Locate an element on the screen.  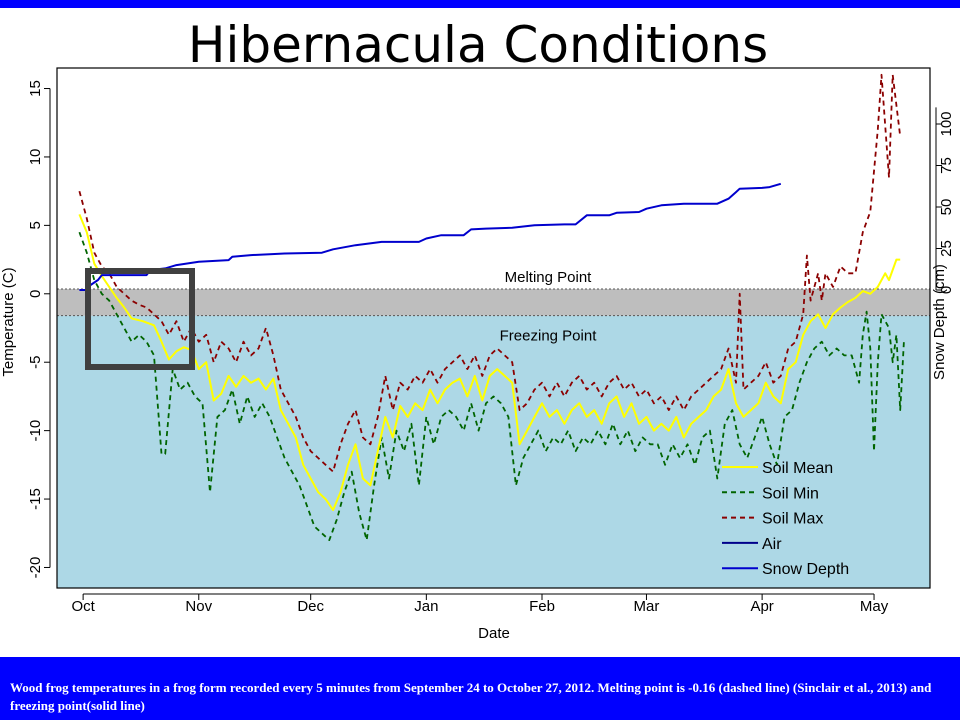
y-tick-label: 5 is located at coordinates (35, 225).